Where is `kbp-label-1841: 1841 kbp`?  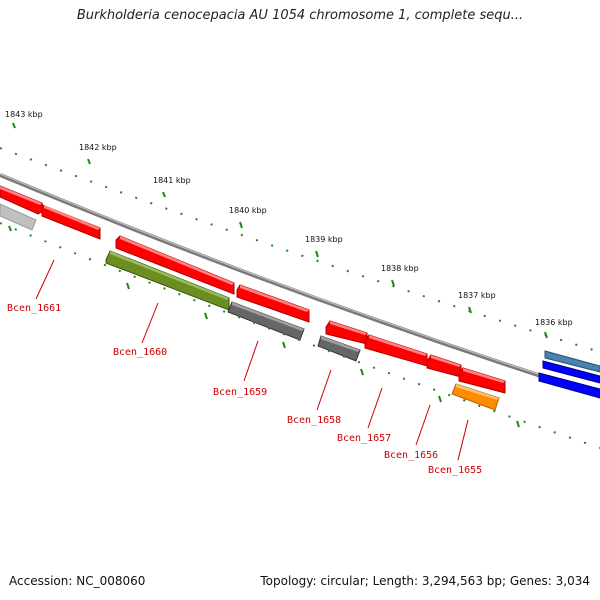
kbp-label-1841: 1841 kbp is located at coordinates (172, 180).